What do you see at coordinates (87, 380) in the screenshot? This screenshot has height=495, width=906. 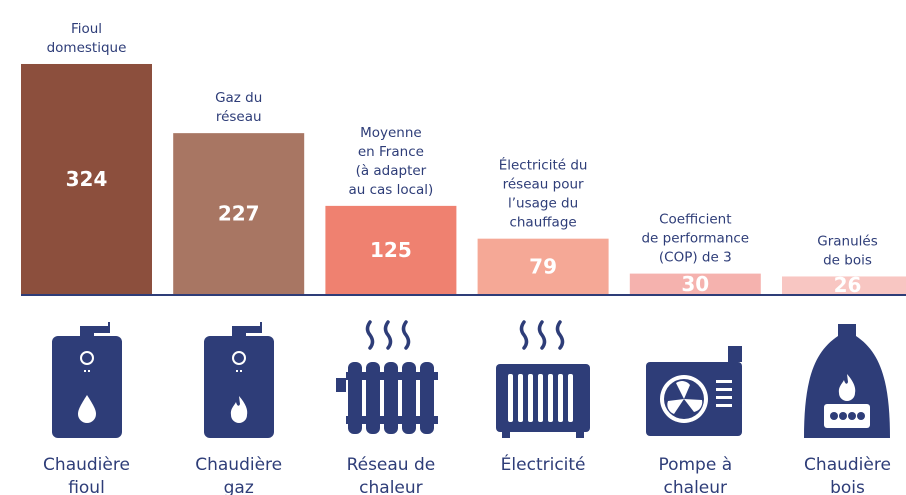 I see `icon-oil-boiler` at bounding box center [87, 380].